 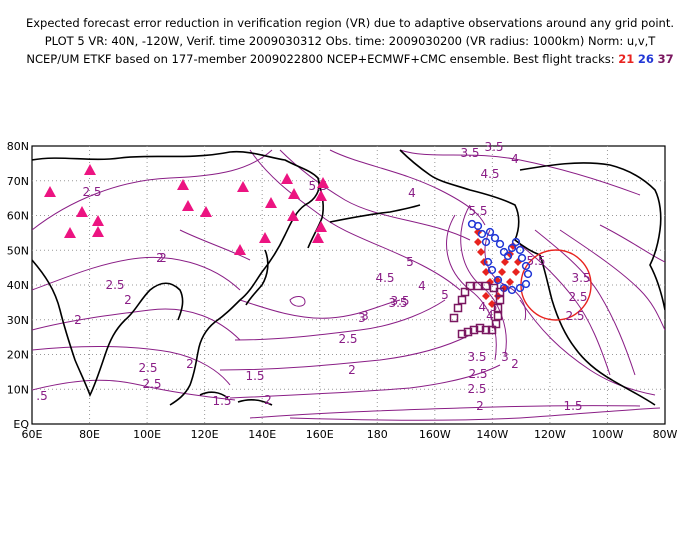 I want to click on latitude-tick-label: 10N, so click(x=18, y=389).